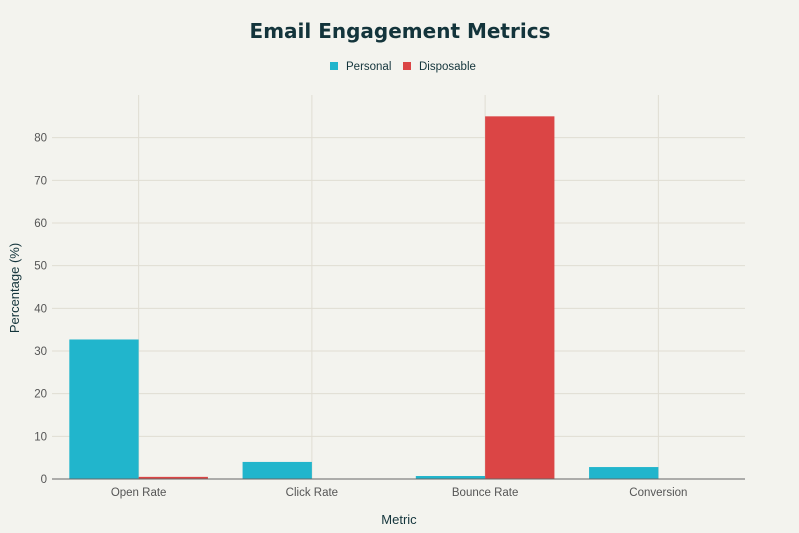  I want to click on x-tick-label: Bounce Rate, so click(485, 493).